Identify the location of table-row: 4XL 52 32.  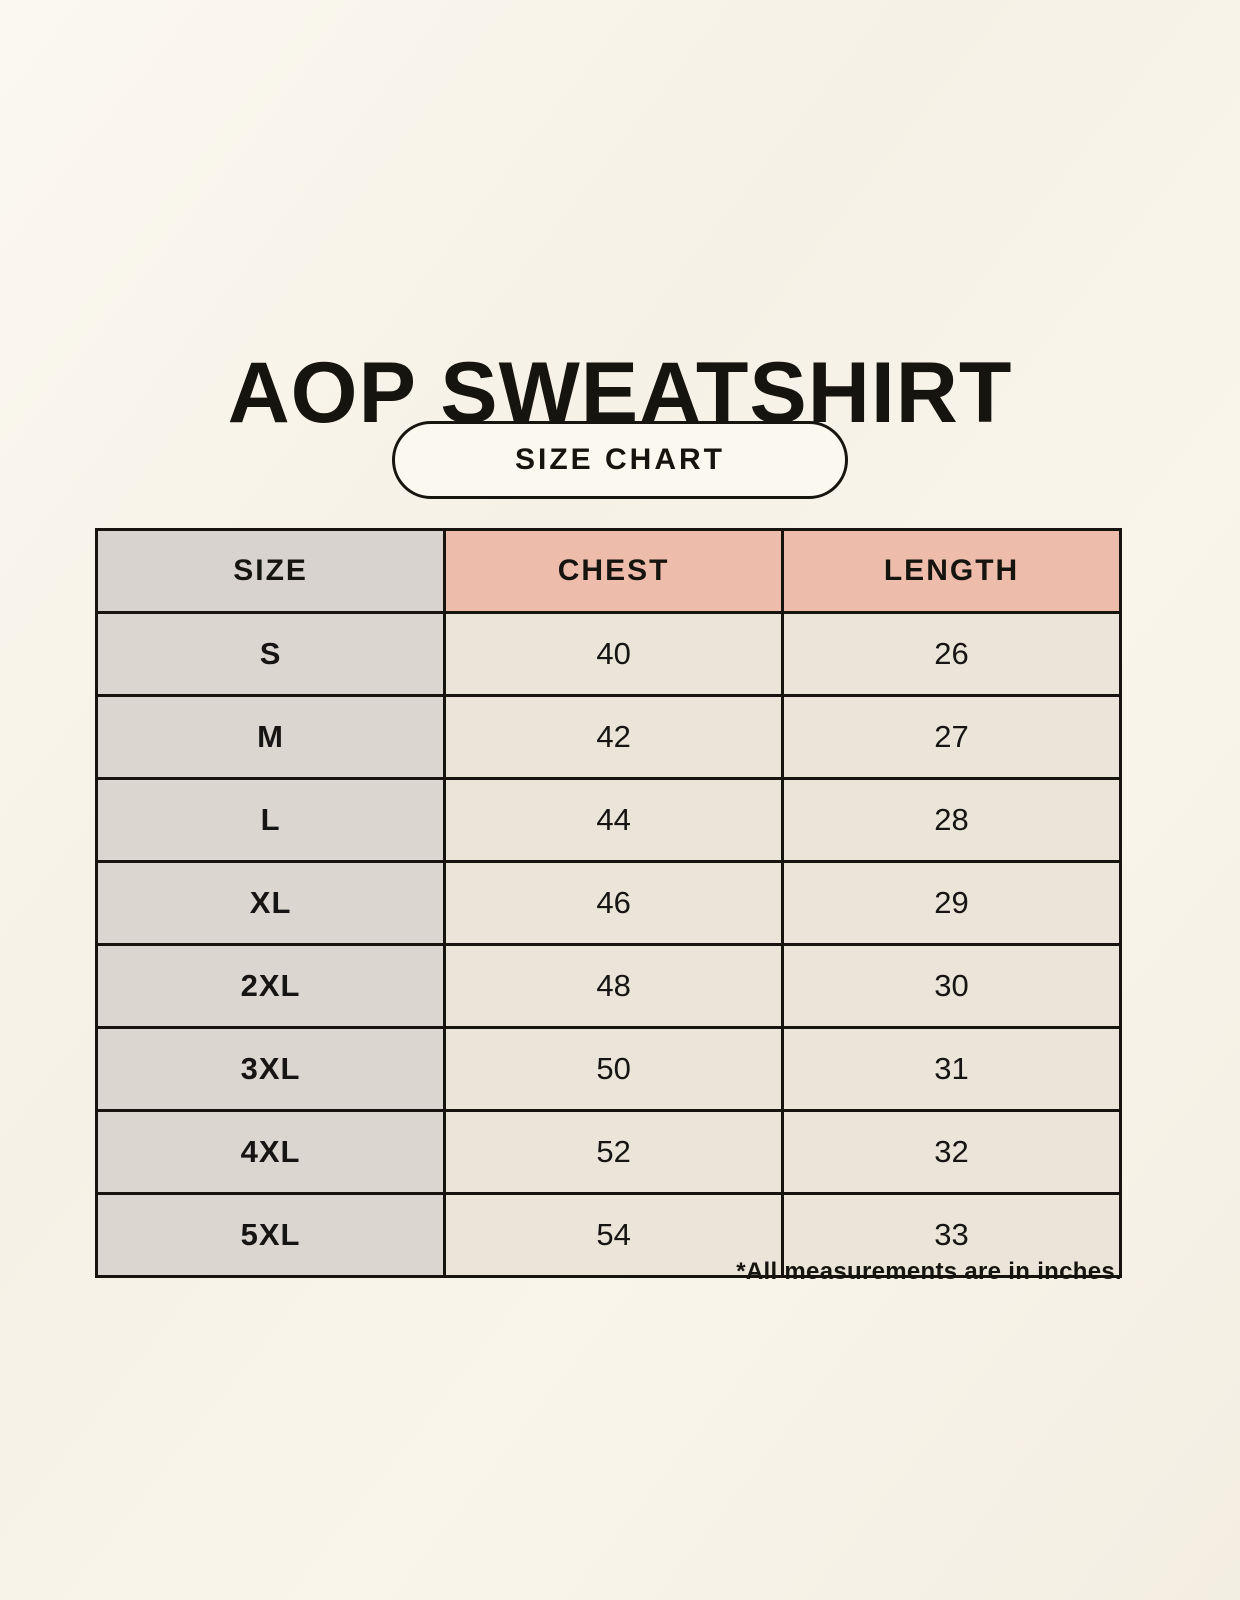
(608, 1152).